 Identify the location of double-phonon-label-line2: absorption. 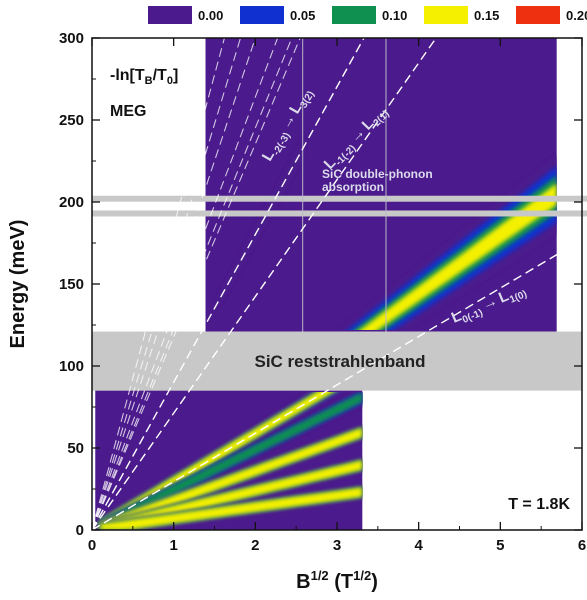
(353, 187).